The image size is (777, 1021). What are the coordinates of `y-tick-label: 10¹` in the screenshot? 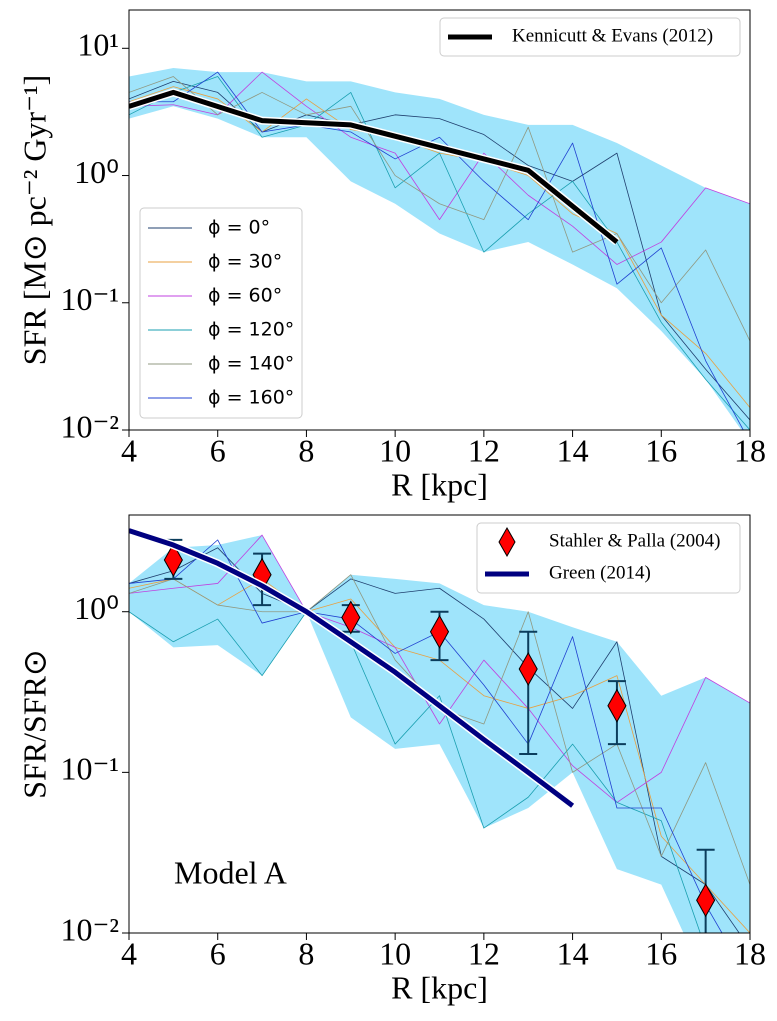 It's located at (98, 45).